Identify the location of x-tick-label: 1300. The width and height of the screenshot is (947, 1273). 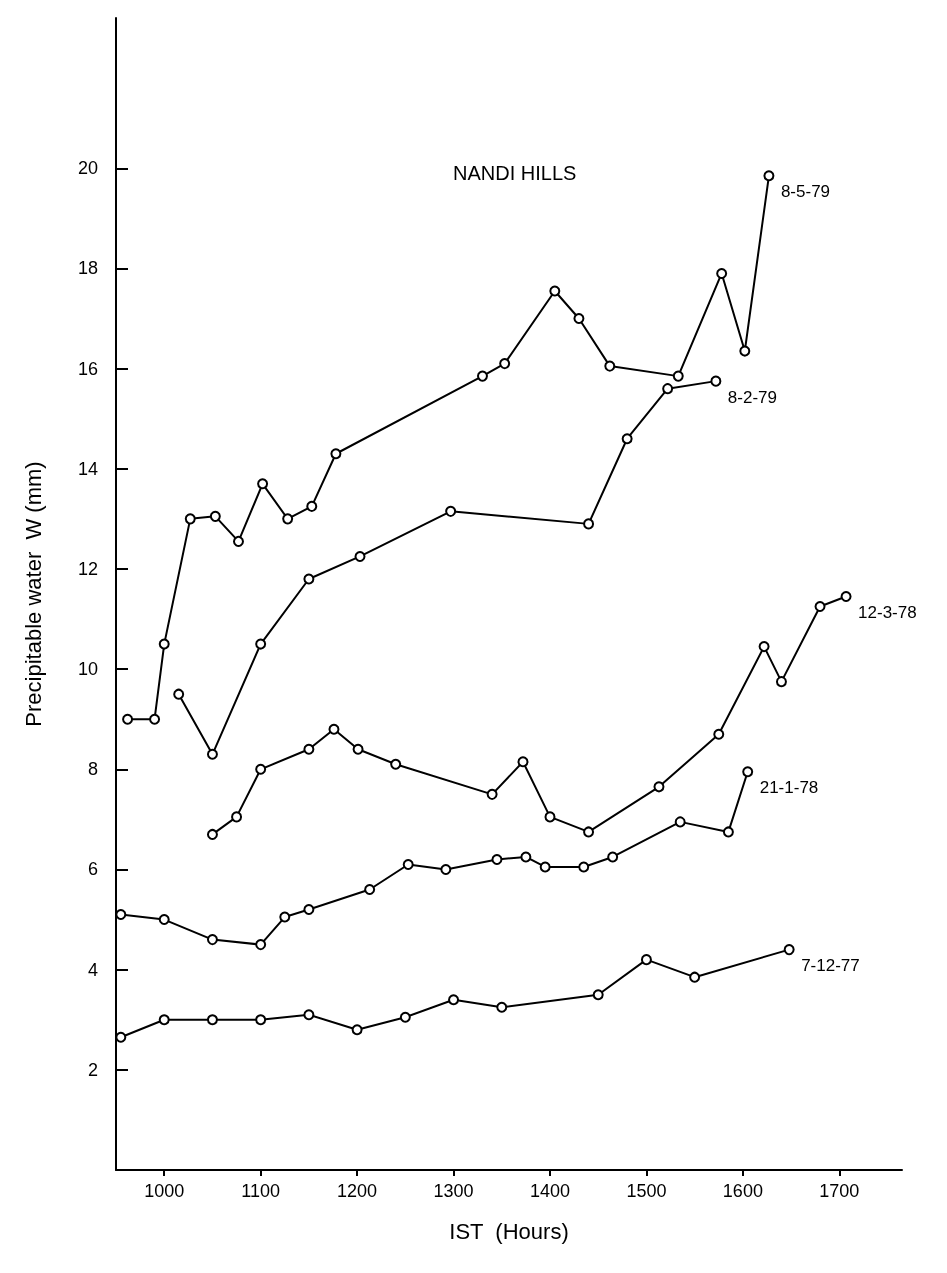
(453, 1191).